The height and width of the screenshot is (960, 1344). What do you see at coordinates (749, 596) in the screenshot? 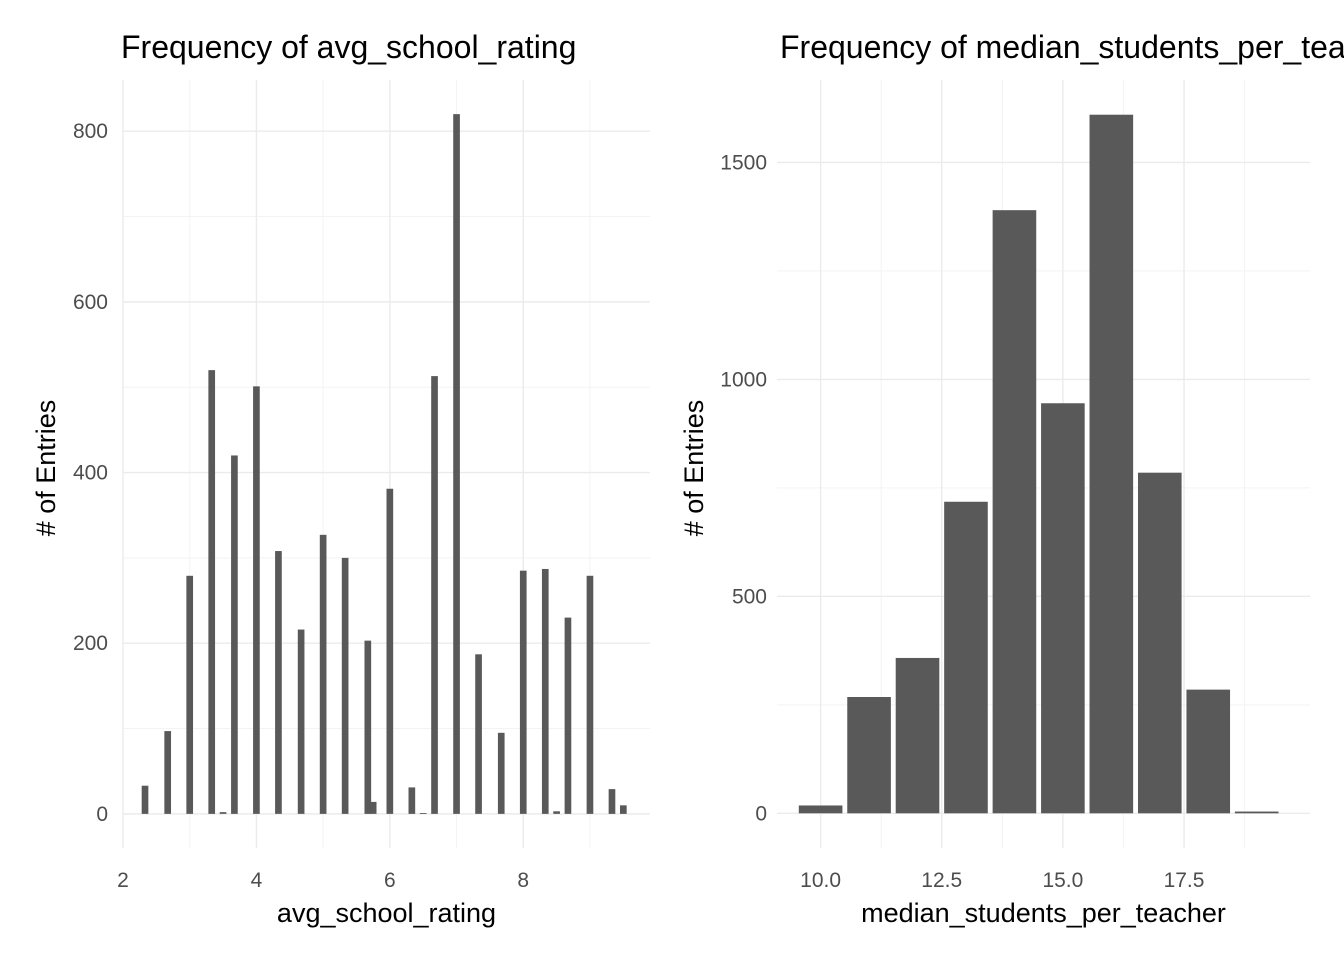
I see `y-tick-label: 500` at bounding box center [749, 596].